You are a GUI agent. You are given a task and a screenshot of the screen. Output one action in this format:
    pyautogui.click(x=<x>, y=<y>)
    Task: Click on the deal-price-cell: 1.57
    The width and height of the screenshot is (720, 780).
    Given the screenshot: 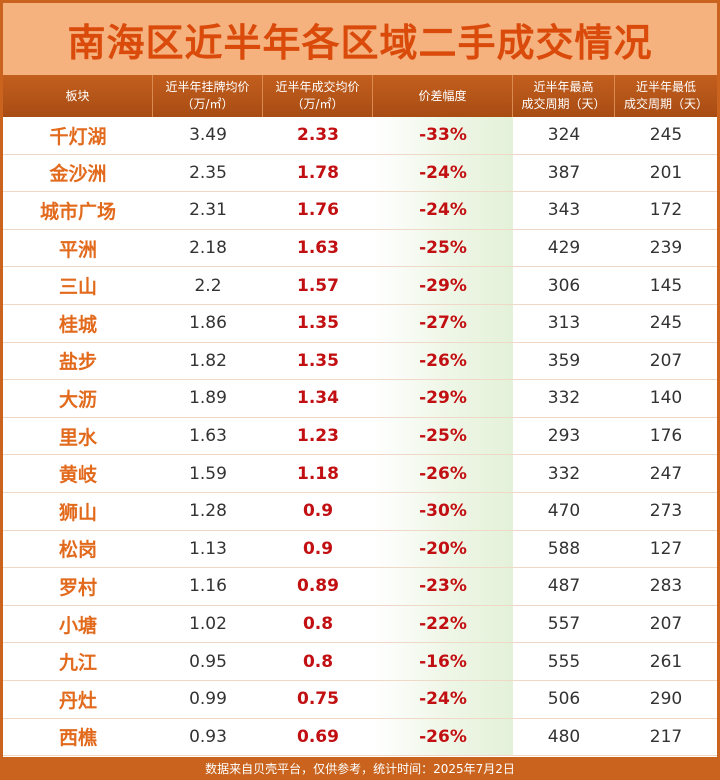 What is the action you would take?
    pyautogui.click(x=318, y=285)
    